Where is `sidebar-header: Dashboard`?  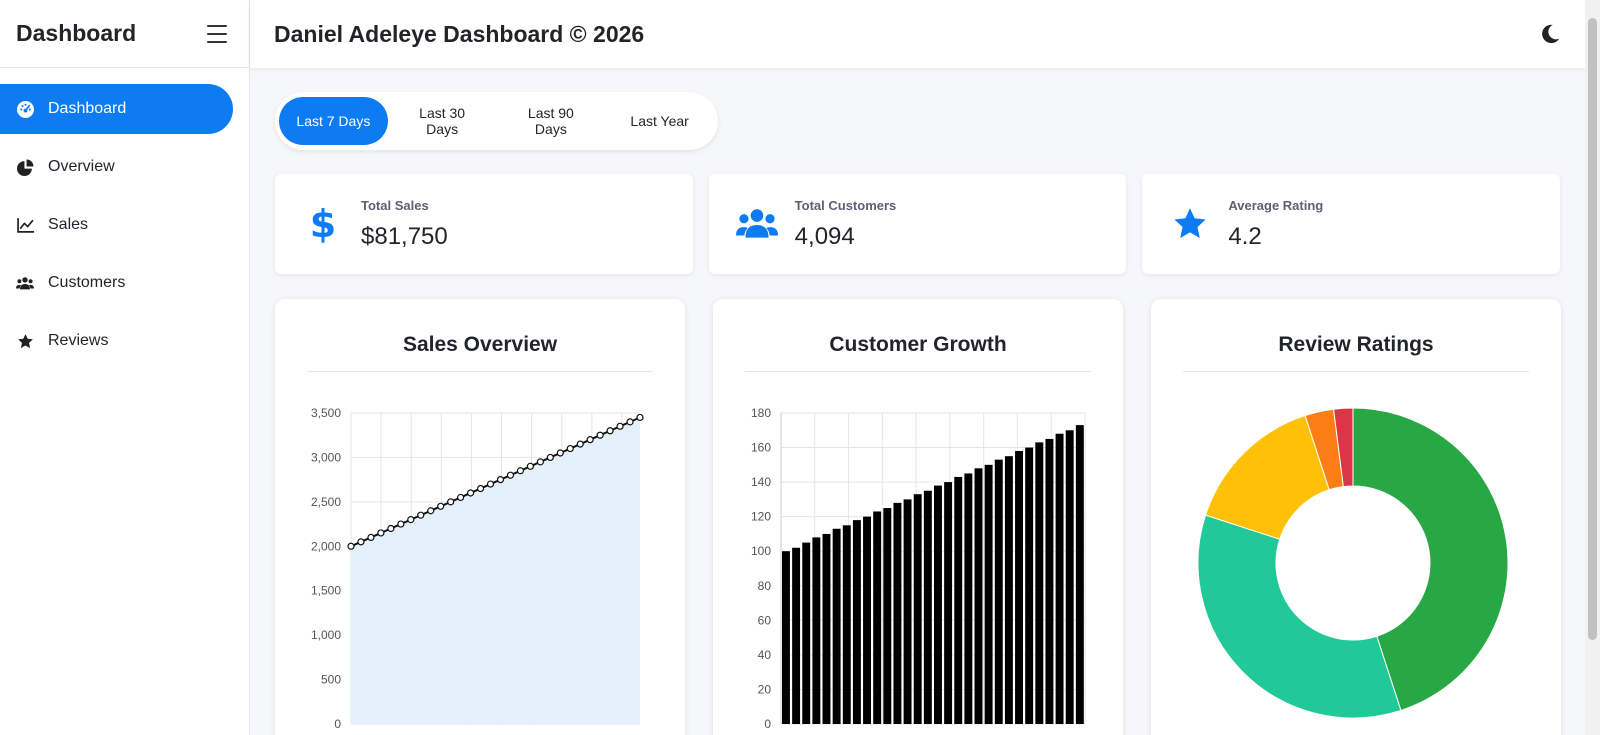 sidebar-header: Dashboard is located at coordinates (124, 34).